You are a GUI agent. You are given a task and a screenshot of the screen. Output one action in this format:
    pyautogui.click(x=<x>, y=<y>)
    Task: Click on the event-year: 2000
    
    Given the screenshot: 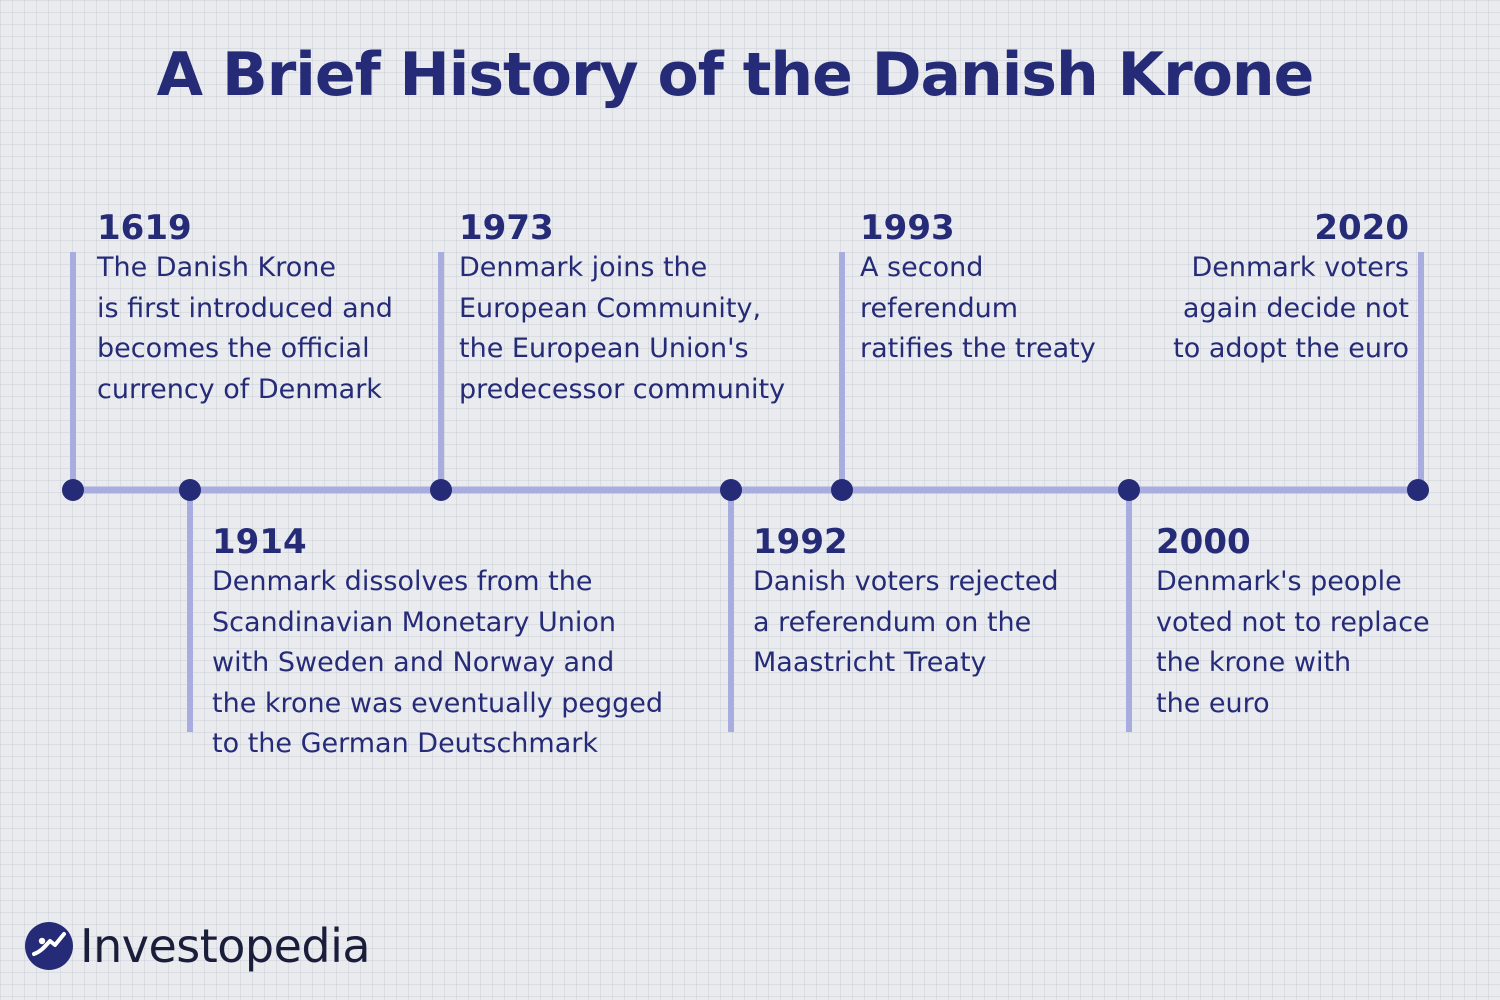 What is the action you would take?
    pyautogui.click(x=1203, y=542)
    